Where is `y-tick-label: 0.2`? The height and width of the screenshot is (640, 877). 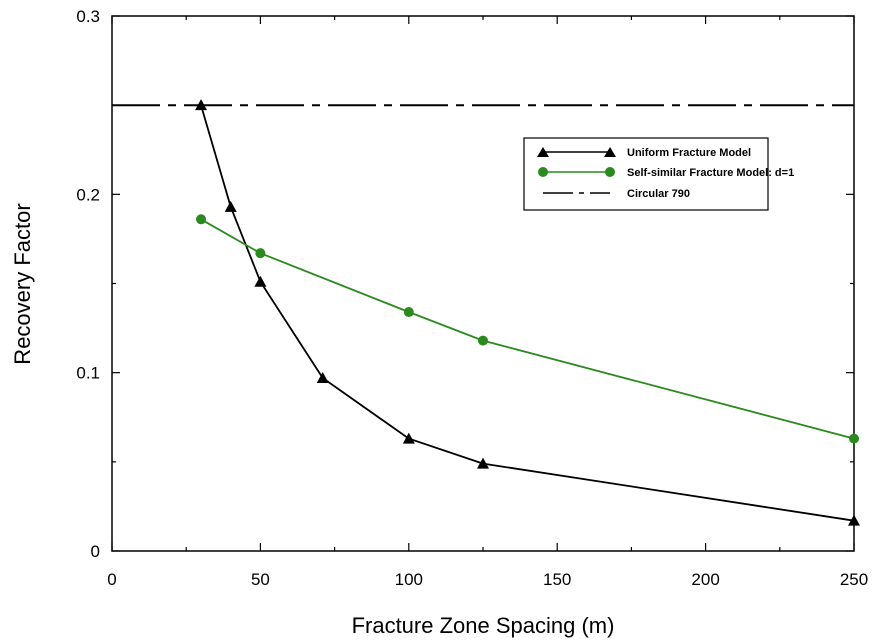 y-tick-label: 0.2 is located at coordinates (88, 194).